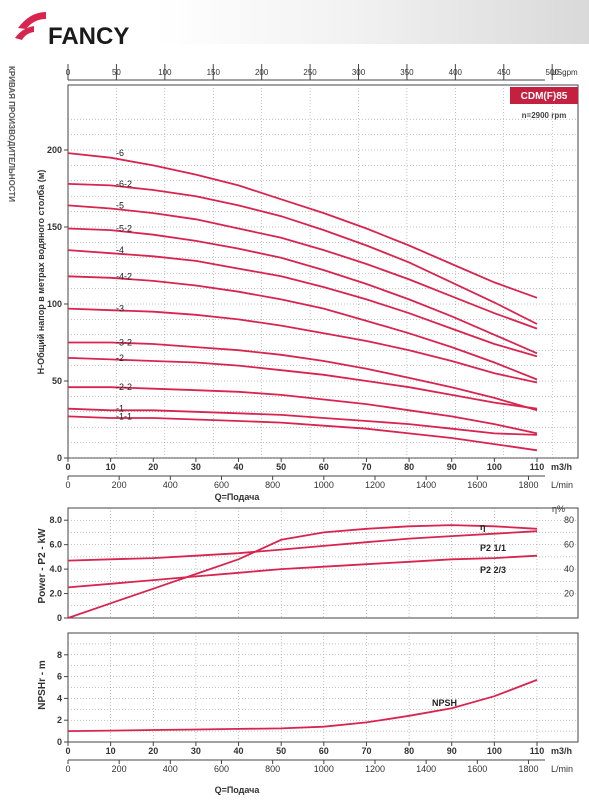 The image size is (589, 807). Describe the element at coordinates (303, 410) in the screenshot. I see `curve--2-2` at that location.